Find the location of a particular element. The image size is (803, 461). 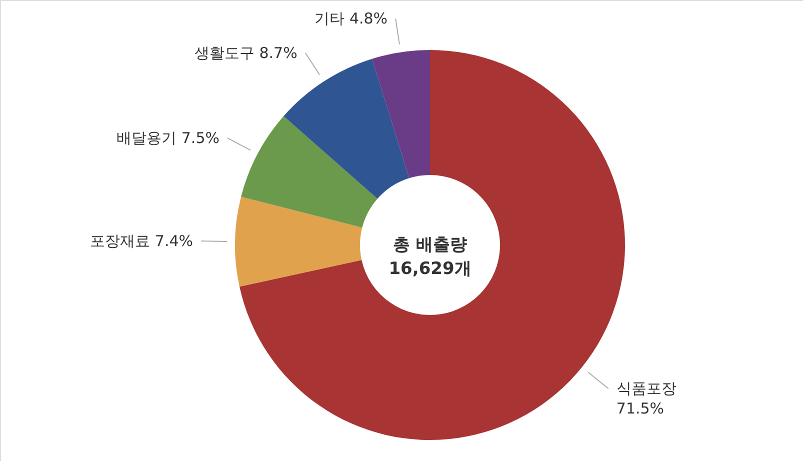

slice-label: 배달용기 7.5% is located at coordinates (168, 138).